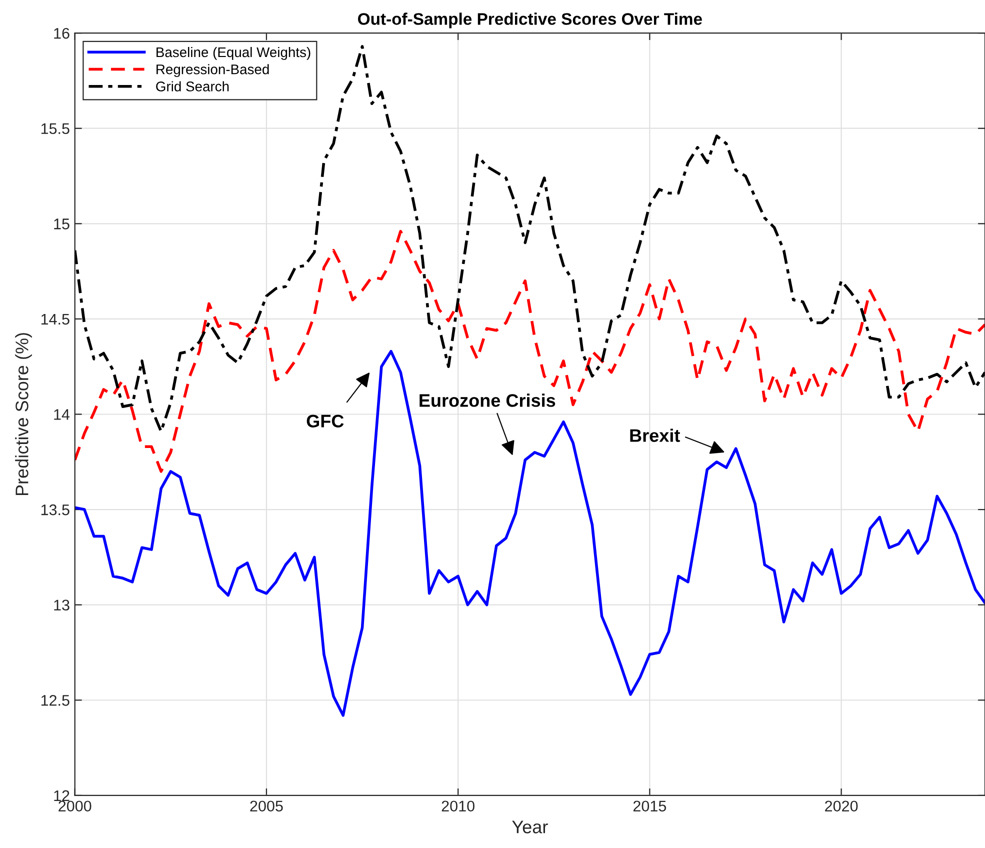 This screenshot has height=848, width=985. Describe the element at coordinates (23, 414) in the screenshot. I see `y-axis-title: Predictive Score (%)` at that location.